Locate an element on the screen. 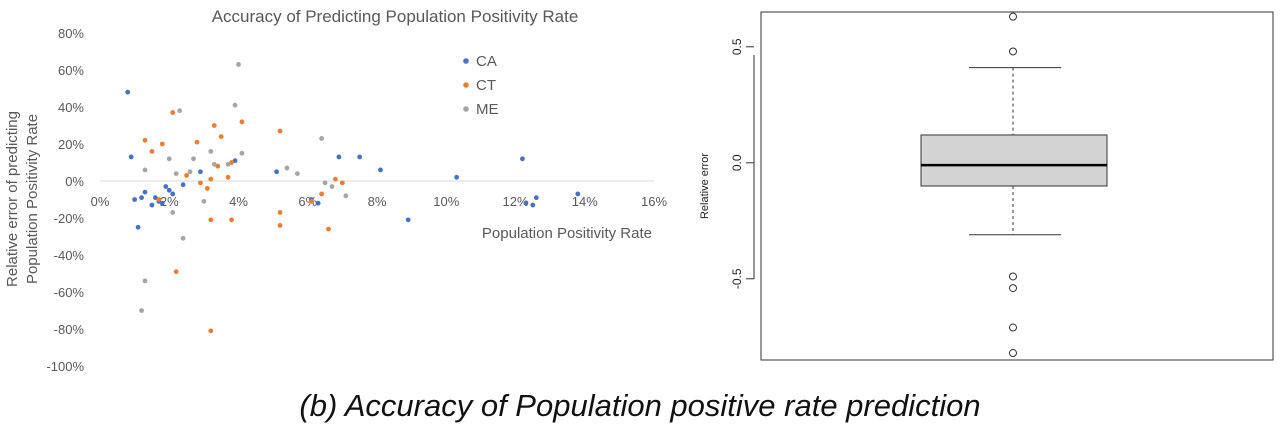 Image resolution: width=1280 pixels, height=432 pixels. scatter-y-tick-label: -80% is located at coordinates (69, 329).